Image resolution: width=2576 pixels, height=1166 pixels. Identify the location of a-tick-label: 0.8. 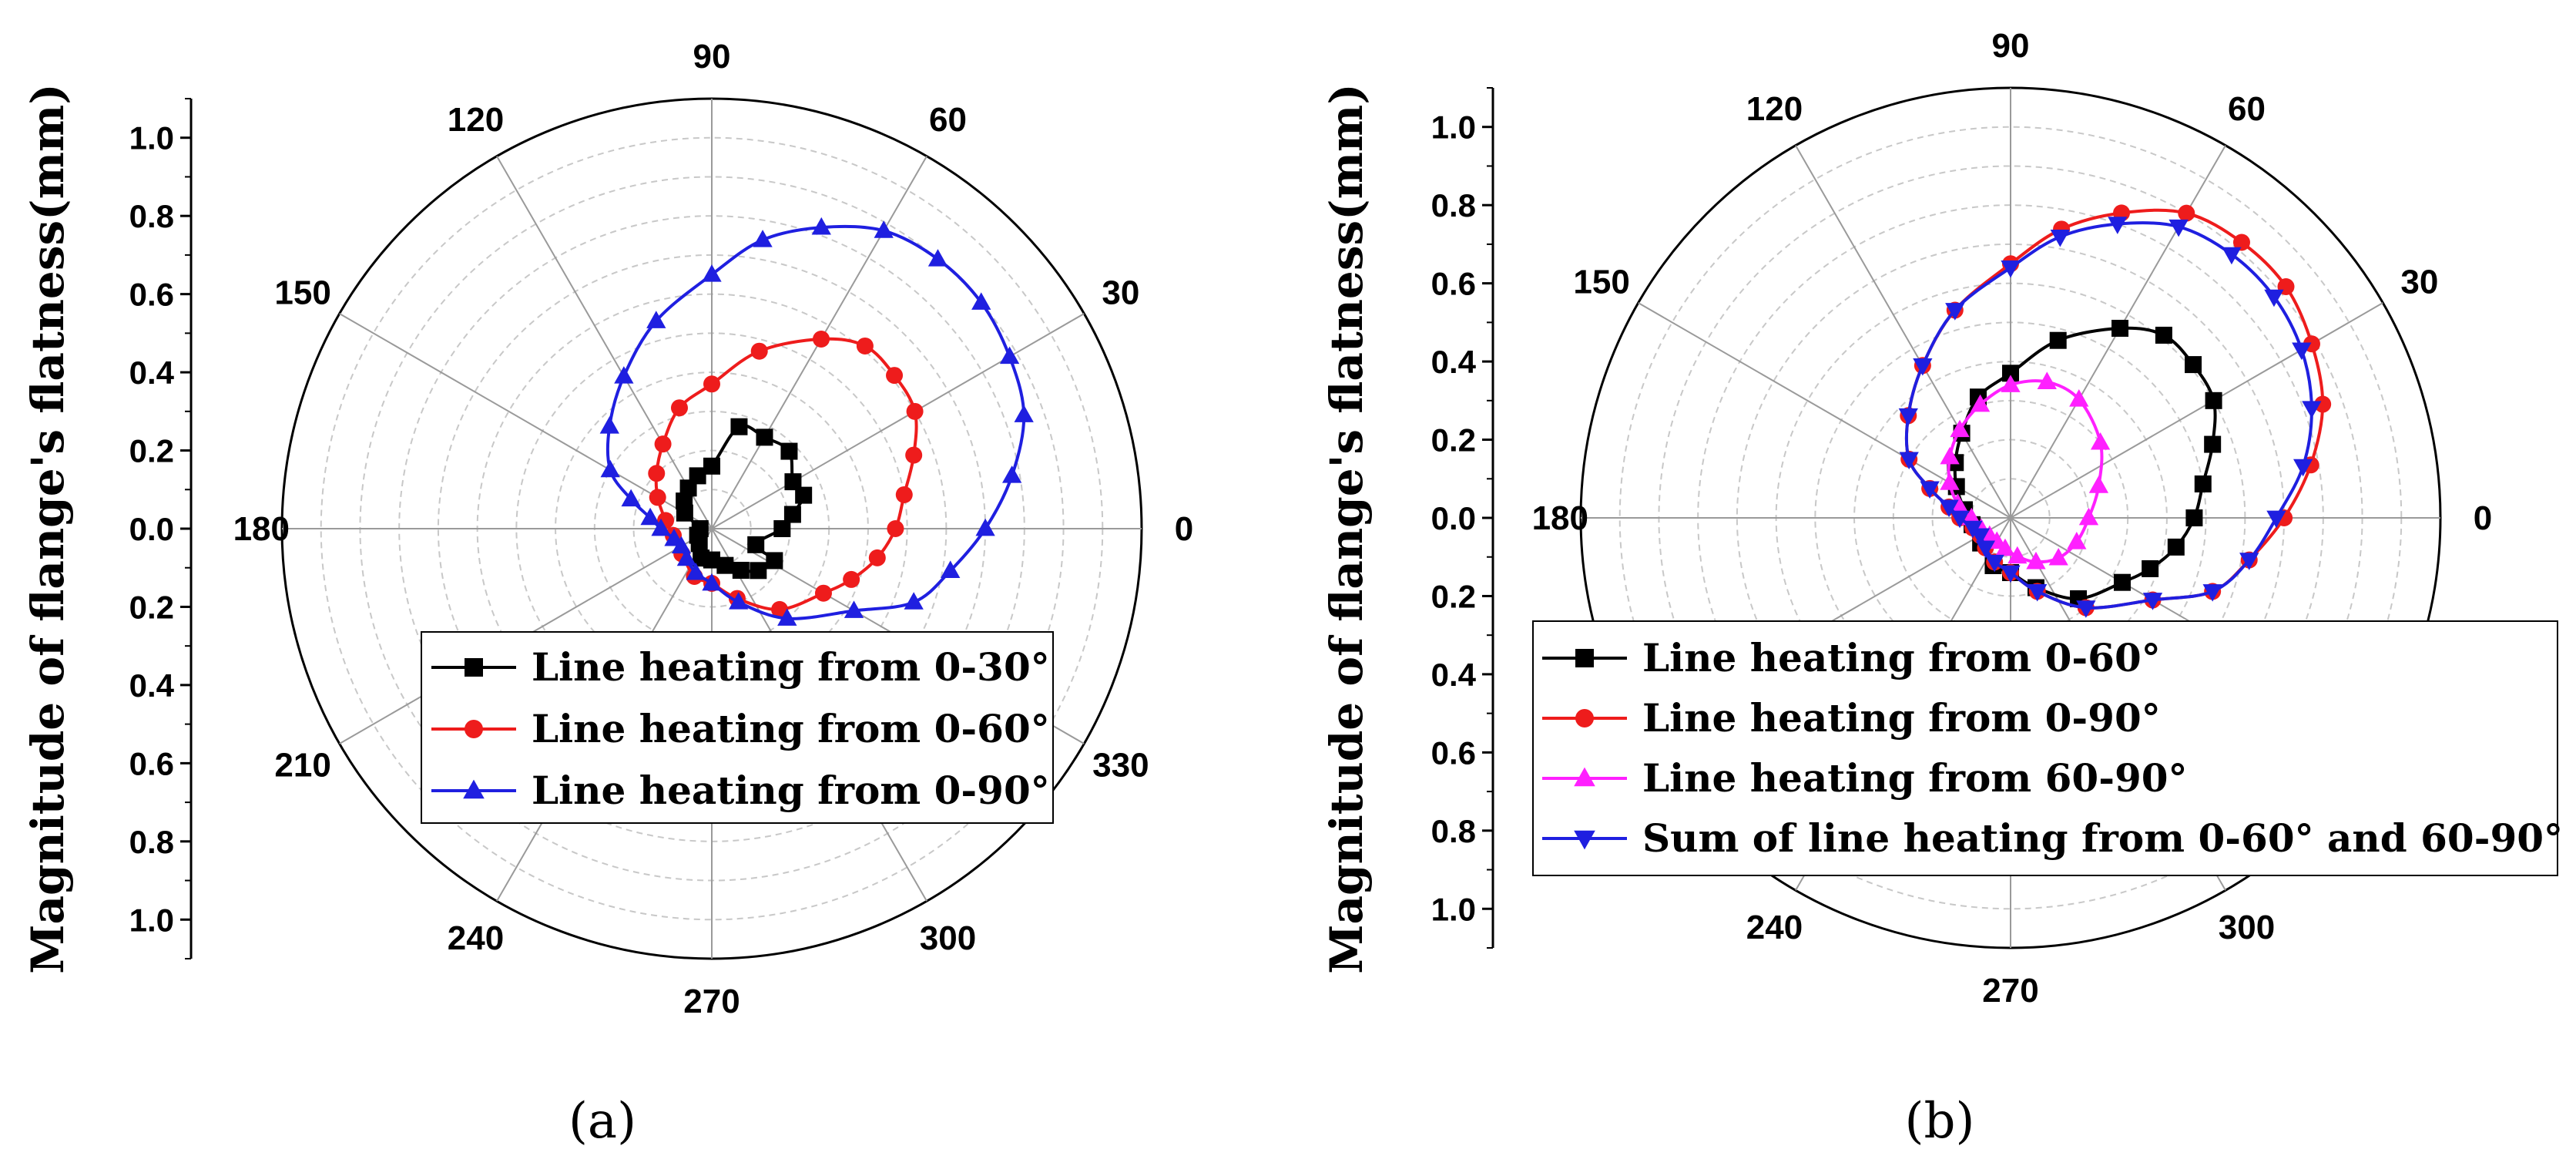
(151, 842).